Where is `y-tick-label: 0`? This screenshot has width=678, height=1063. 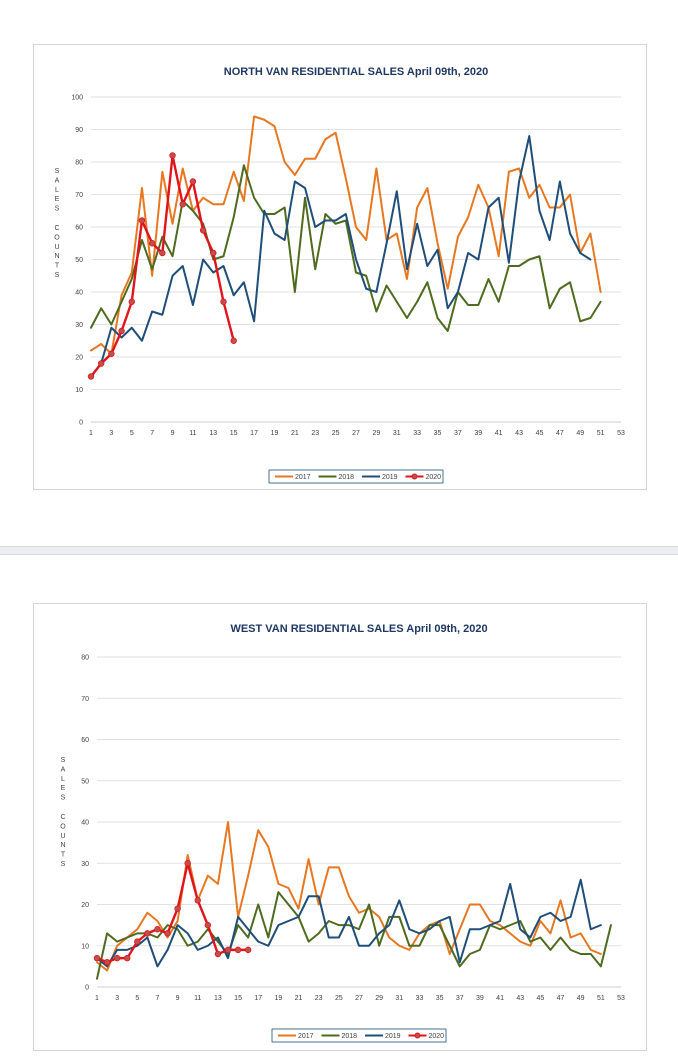
y-tick-label: 0 is located at coordinates (87, 988).